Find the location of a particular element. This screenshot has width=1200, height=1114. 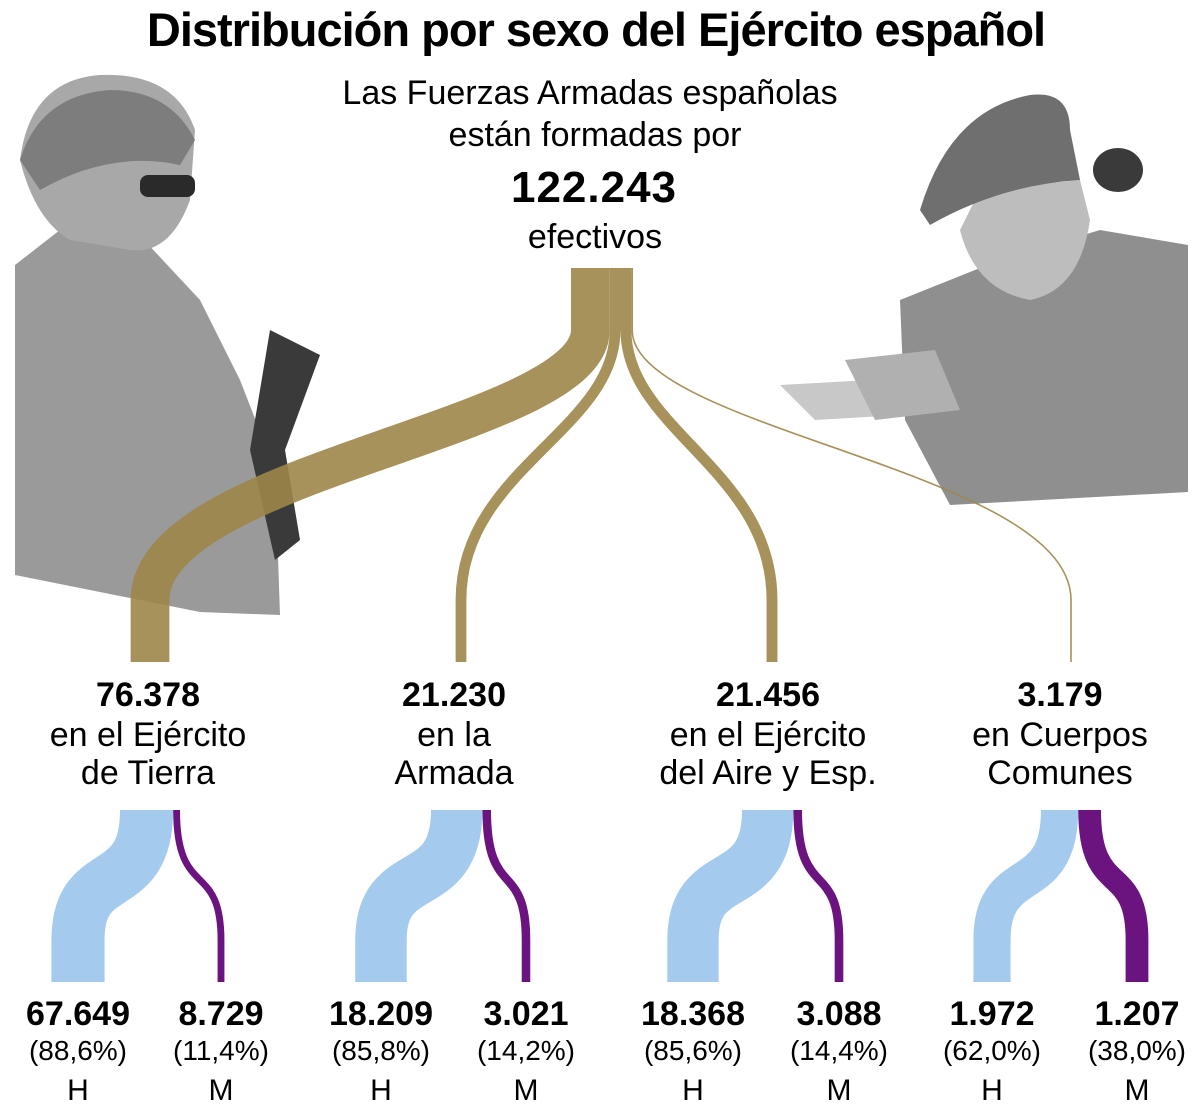

branch-label-4-line-1: en Cuerpos is located at coordinates (1060, 735).